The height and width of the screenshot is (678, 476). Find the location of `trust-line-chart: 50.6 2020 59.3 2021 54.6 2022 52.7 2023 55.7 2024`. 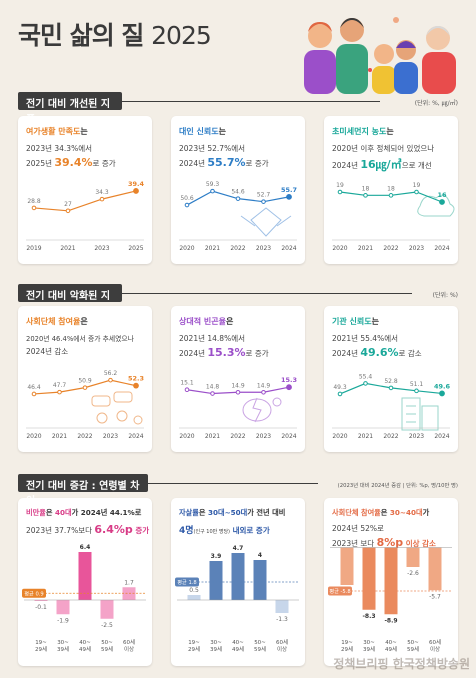

trust-line-chart: 50.6 2020 59.3 2021 54.6 2022 52.7 2023 55.7 2024 is located at coordinates (238, 216).